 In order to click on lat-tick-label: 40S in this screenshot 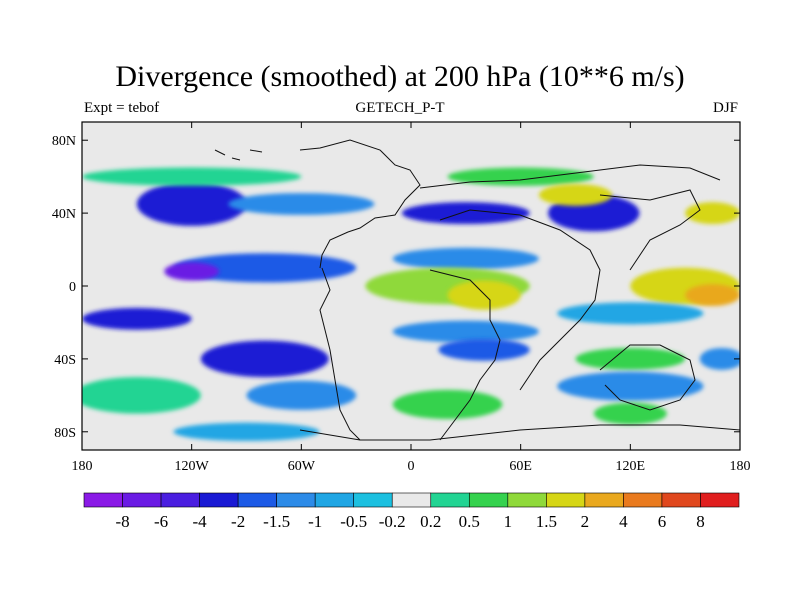, I will do `click(65, 360)`.